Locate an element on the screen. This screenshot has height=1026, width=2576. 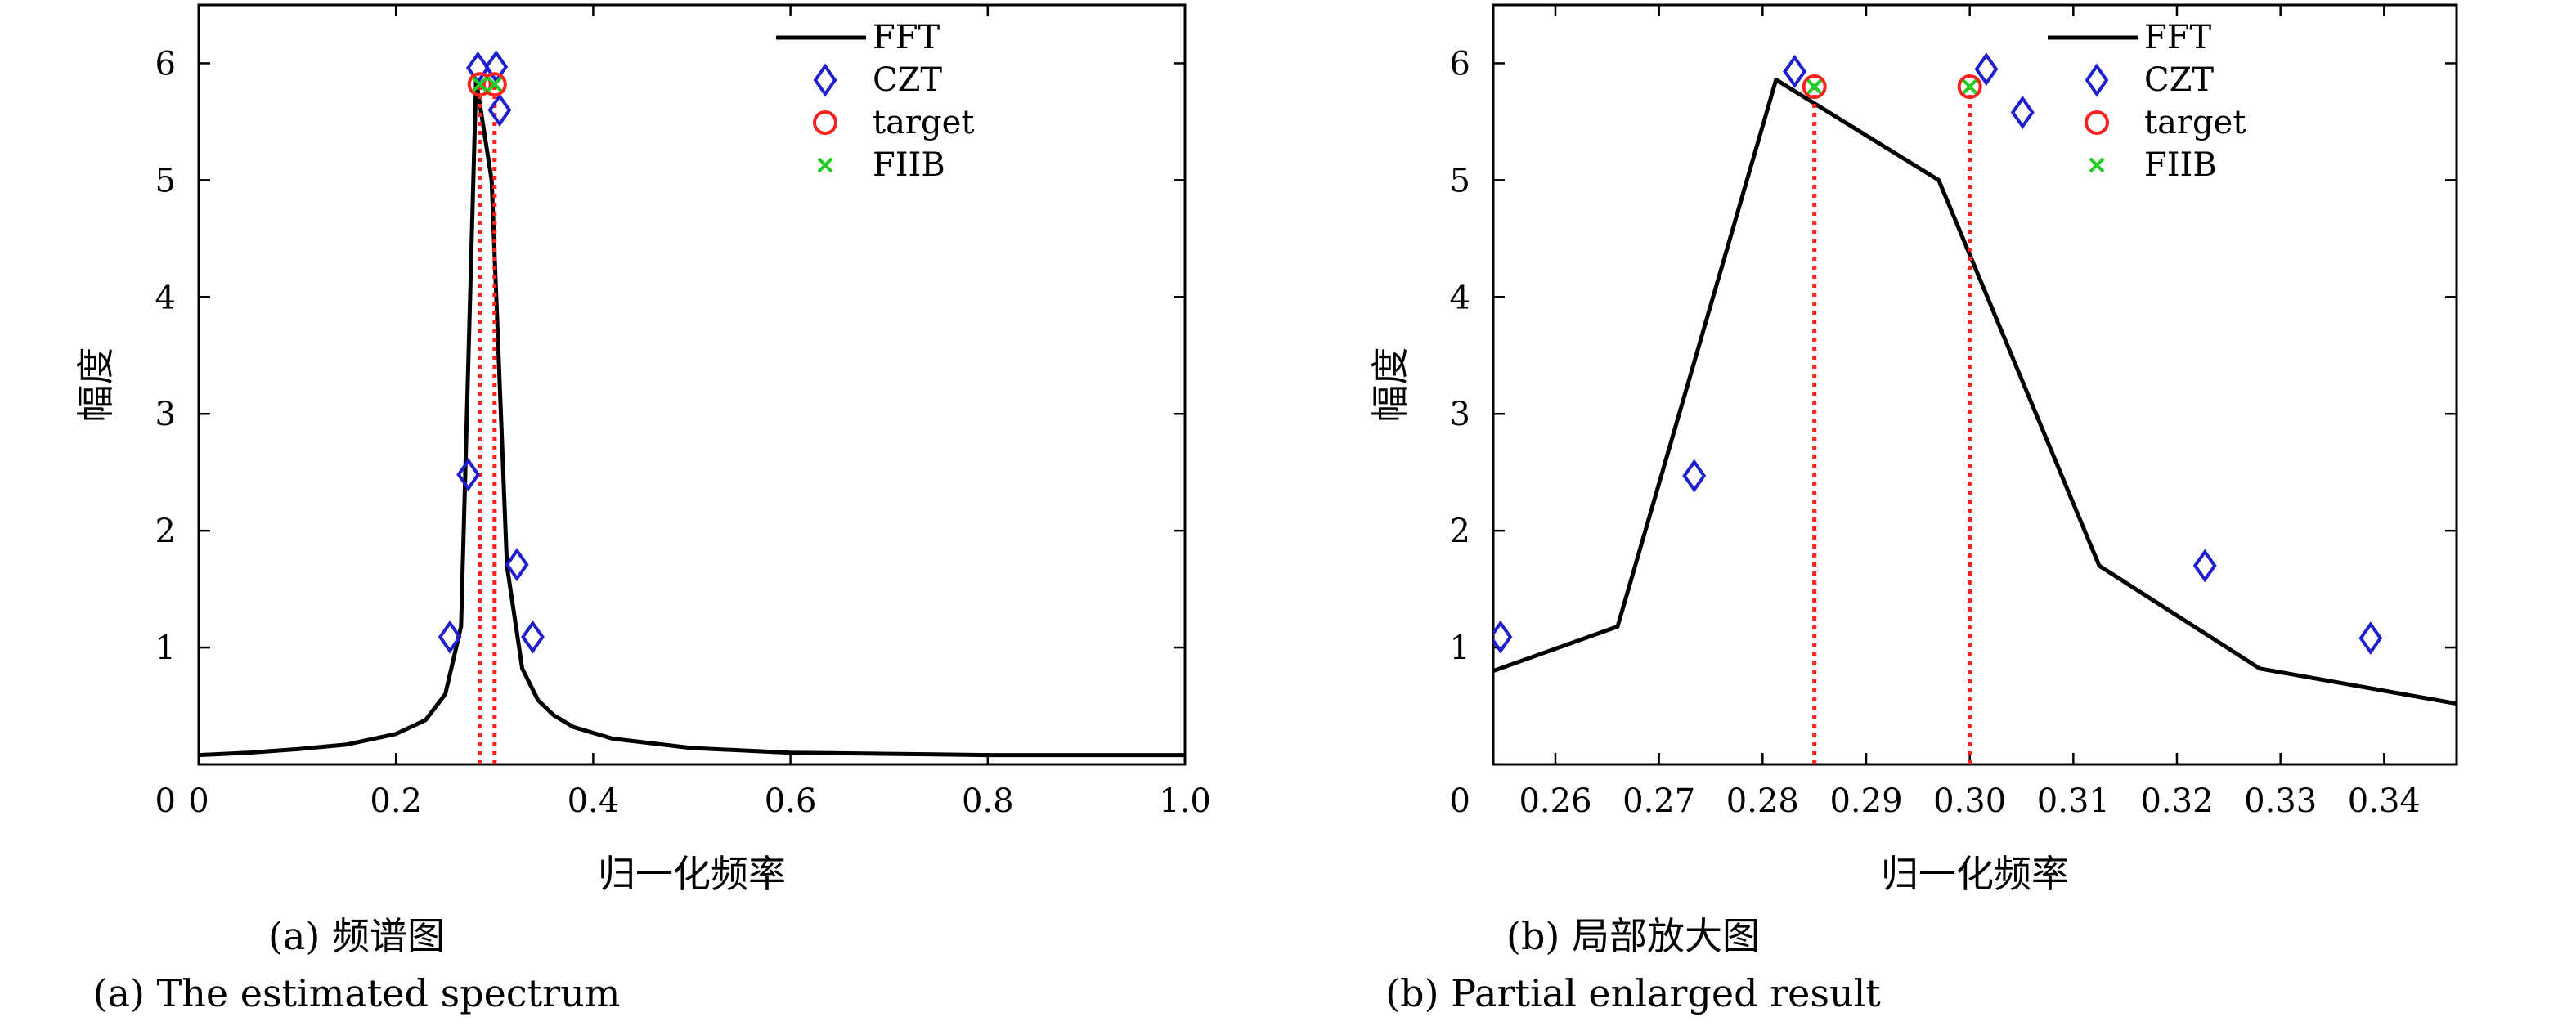
caption-a-chinese: (a) 频谱图 is located at coordinates (356, 936).